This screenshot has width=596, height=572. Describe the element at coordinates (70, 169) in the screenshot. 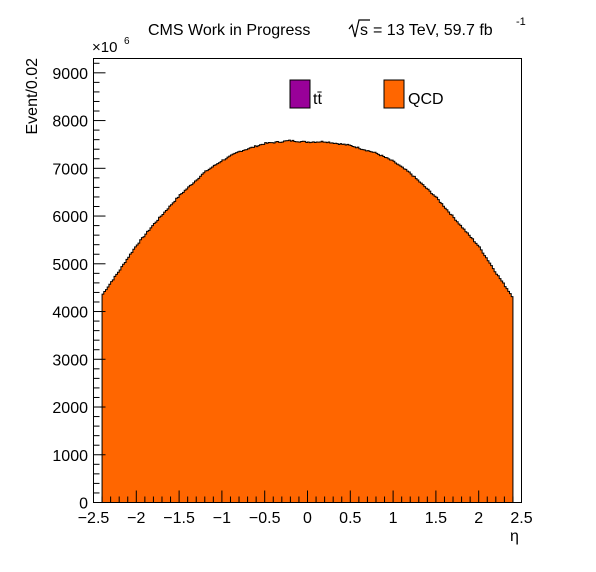

I see `y-tick-label: 7000` at that location.